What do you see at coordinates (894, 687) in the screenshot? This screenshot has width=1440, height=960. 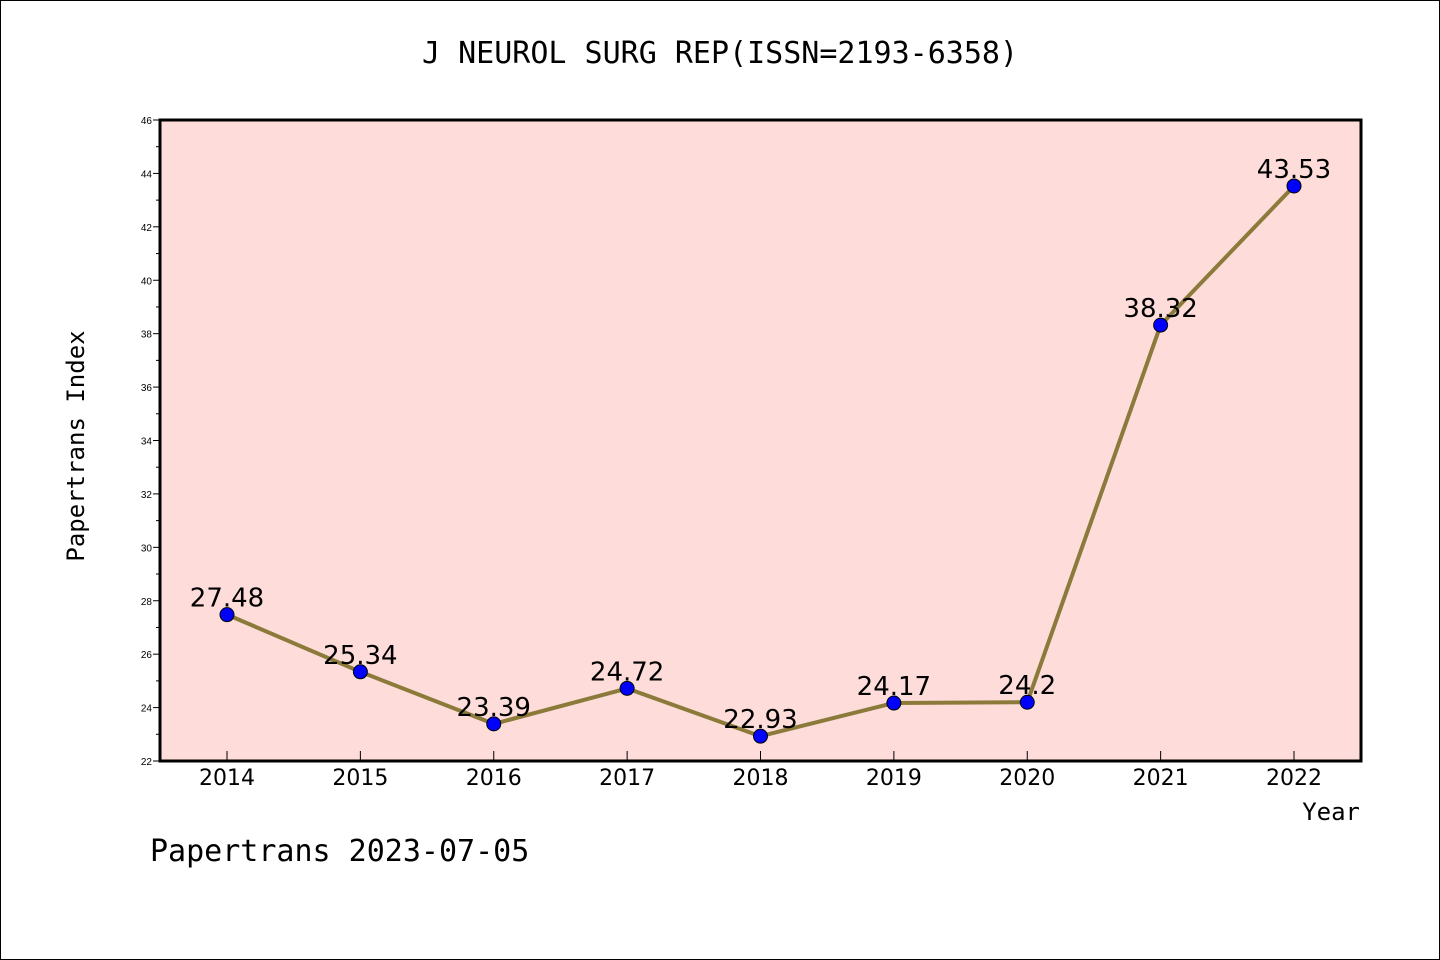 I see `data-label: 24.17` at bounding box center [894, 687].